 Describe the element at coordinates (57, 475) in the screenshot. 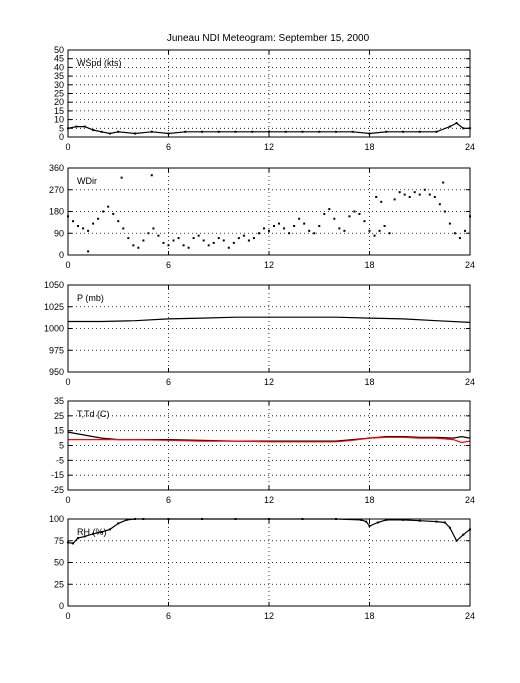

I see `y-tick-label: -15` at that location.